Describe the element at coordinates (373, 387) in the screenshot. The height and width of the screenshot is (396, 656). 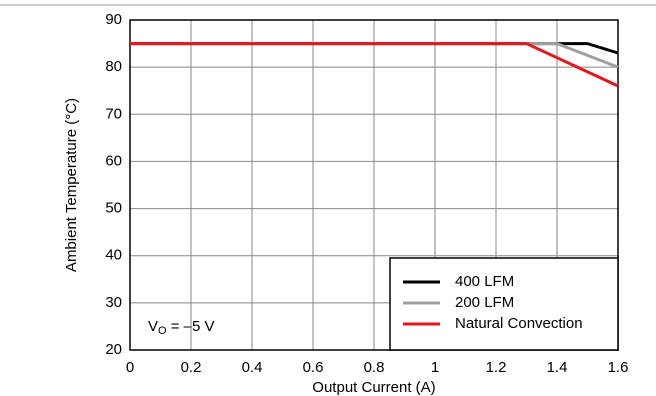
I see `x-axis-label: Output Current (A)` at that location.